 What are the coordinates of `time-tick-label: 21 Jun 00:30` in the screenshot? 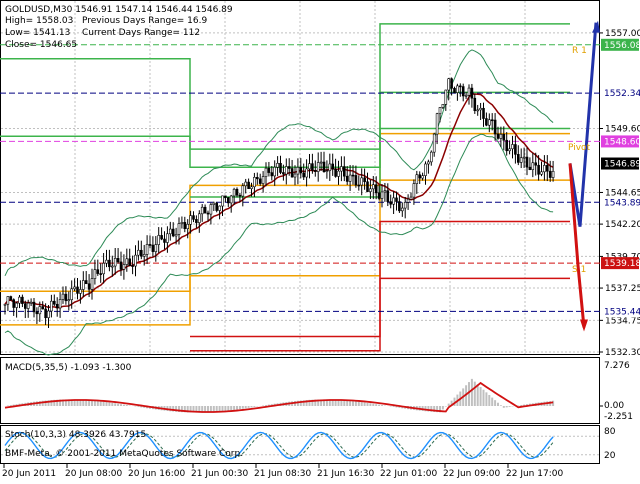 It's located at (219, 474).